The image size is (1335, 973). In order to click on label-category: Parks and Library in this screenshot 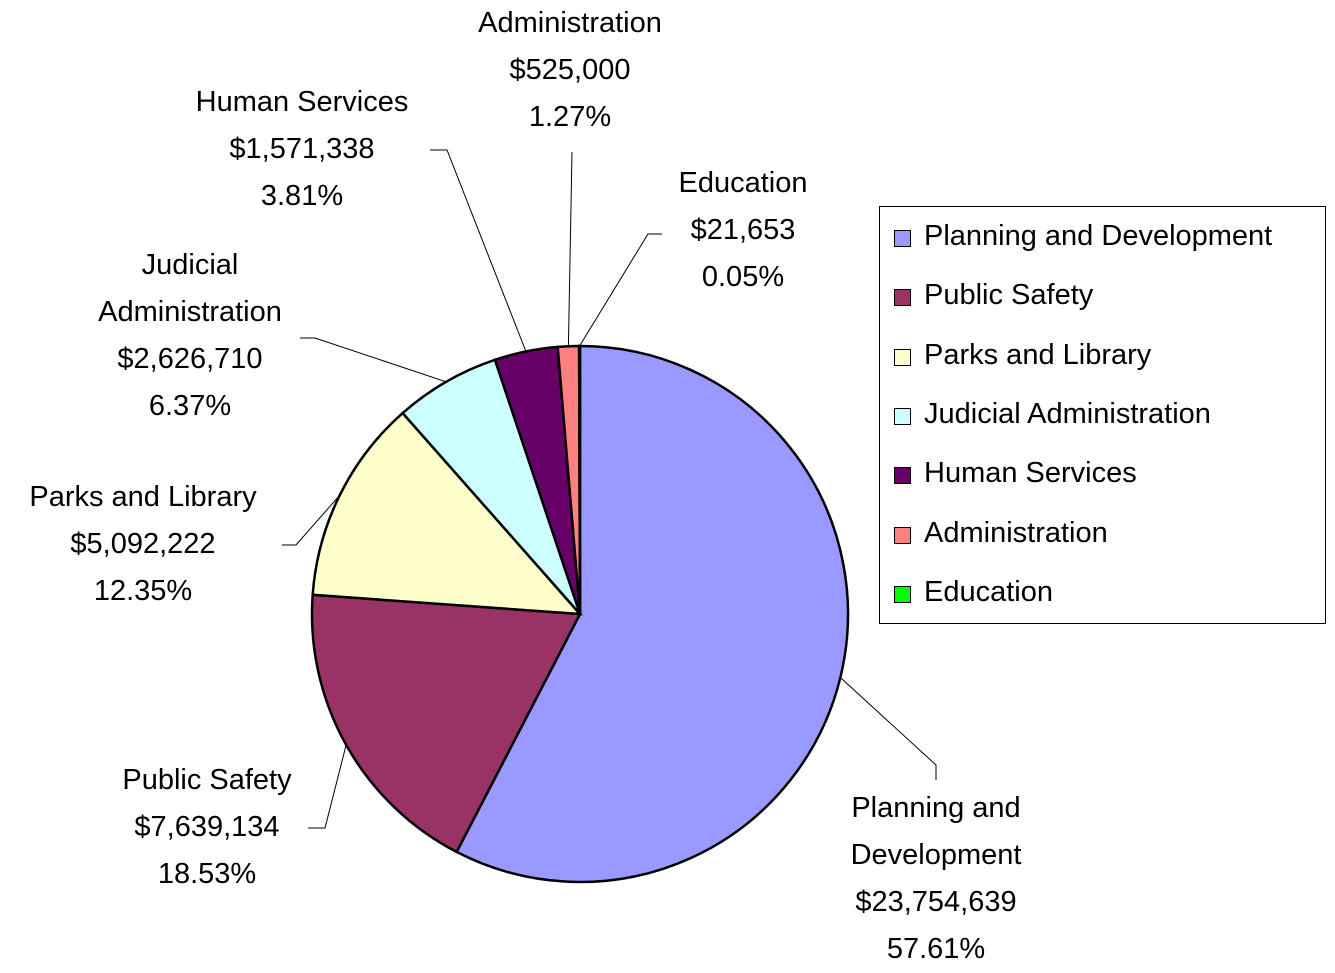, I will do `click(143, 497)`.